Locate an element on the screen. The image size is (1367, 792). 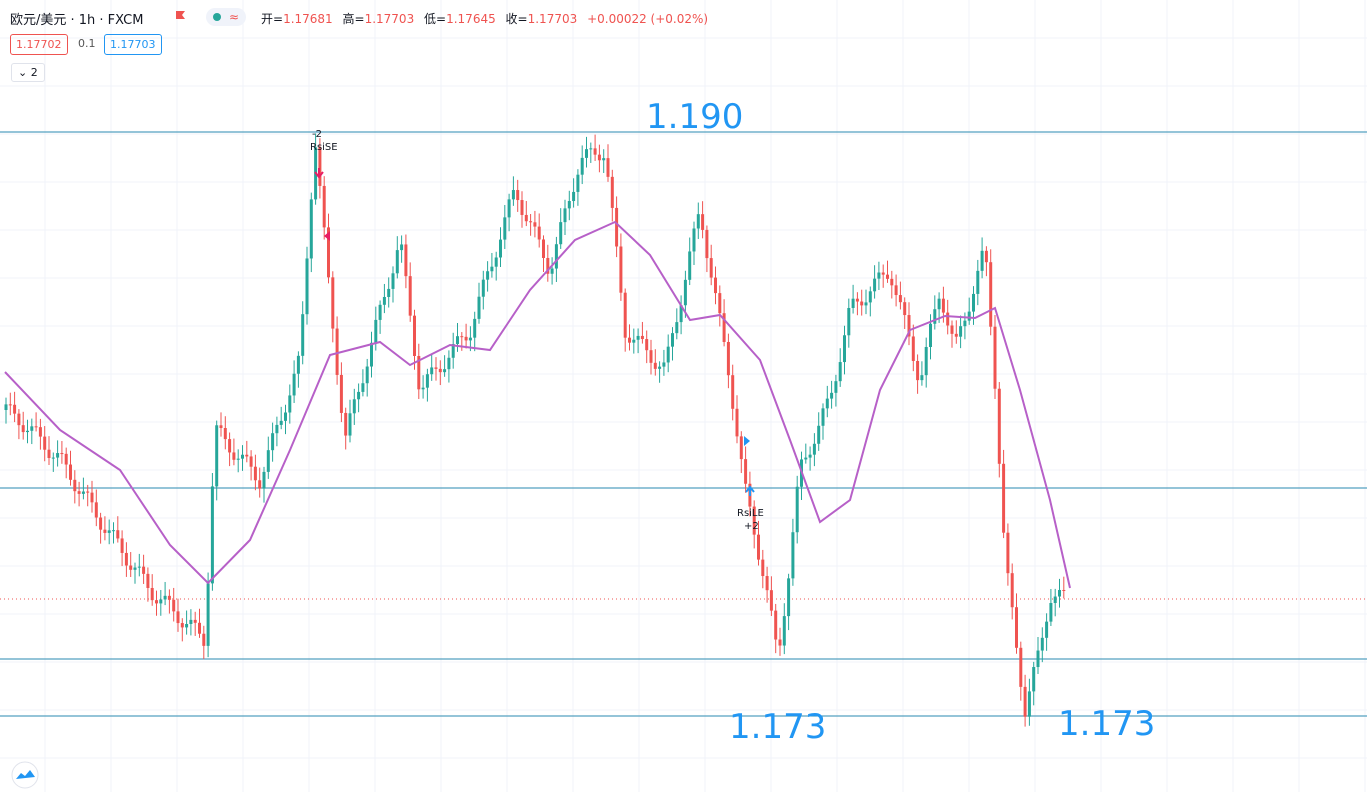
sell-button: 1.17702 is located at coordinates (39, 44).